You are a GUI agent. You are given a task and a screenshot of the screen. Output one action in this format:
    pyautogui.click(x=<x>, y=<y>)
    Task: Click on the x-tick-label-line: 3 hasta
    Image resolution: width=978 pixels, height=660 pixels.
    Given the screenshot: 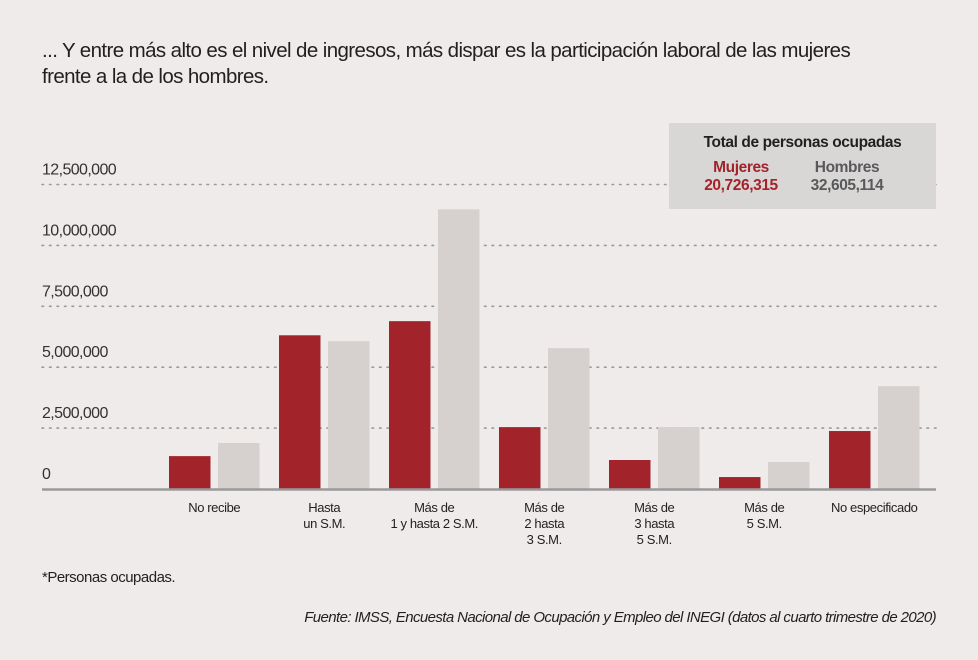 What is the action you would take?
    pyautogui.click(x=654, y=523)
    